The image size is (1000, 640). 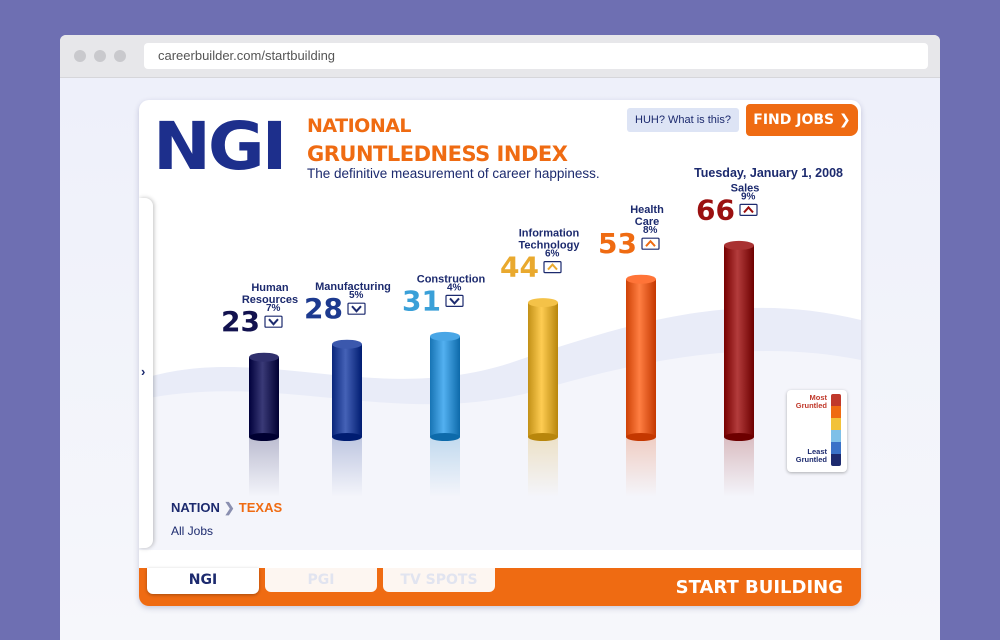 I want to click on score-value: 53, so click(x=617, y=243).